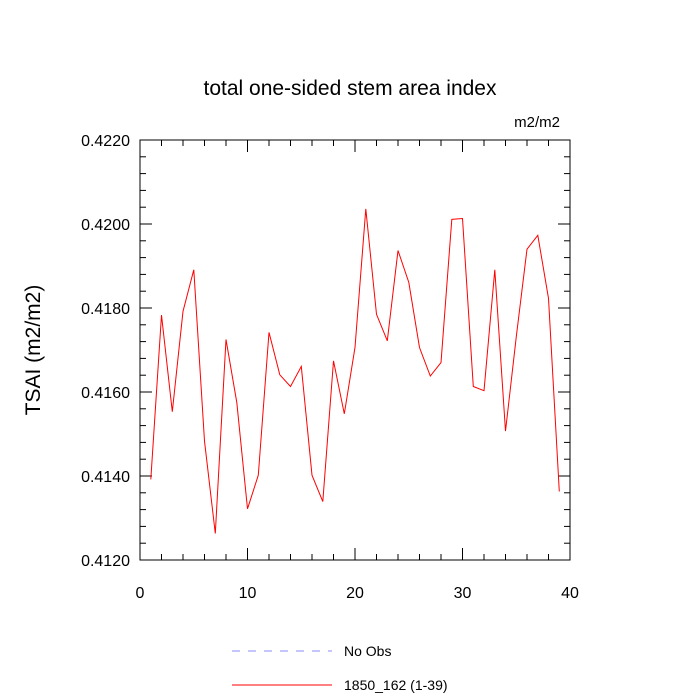 Image resolution: width=700 pixels, height=700 pixels. I want to click on units-label: m2/m2, so click(537, 122).